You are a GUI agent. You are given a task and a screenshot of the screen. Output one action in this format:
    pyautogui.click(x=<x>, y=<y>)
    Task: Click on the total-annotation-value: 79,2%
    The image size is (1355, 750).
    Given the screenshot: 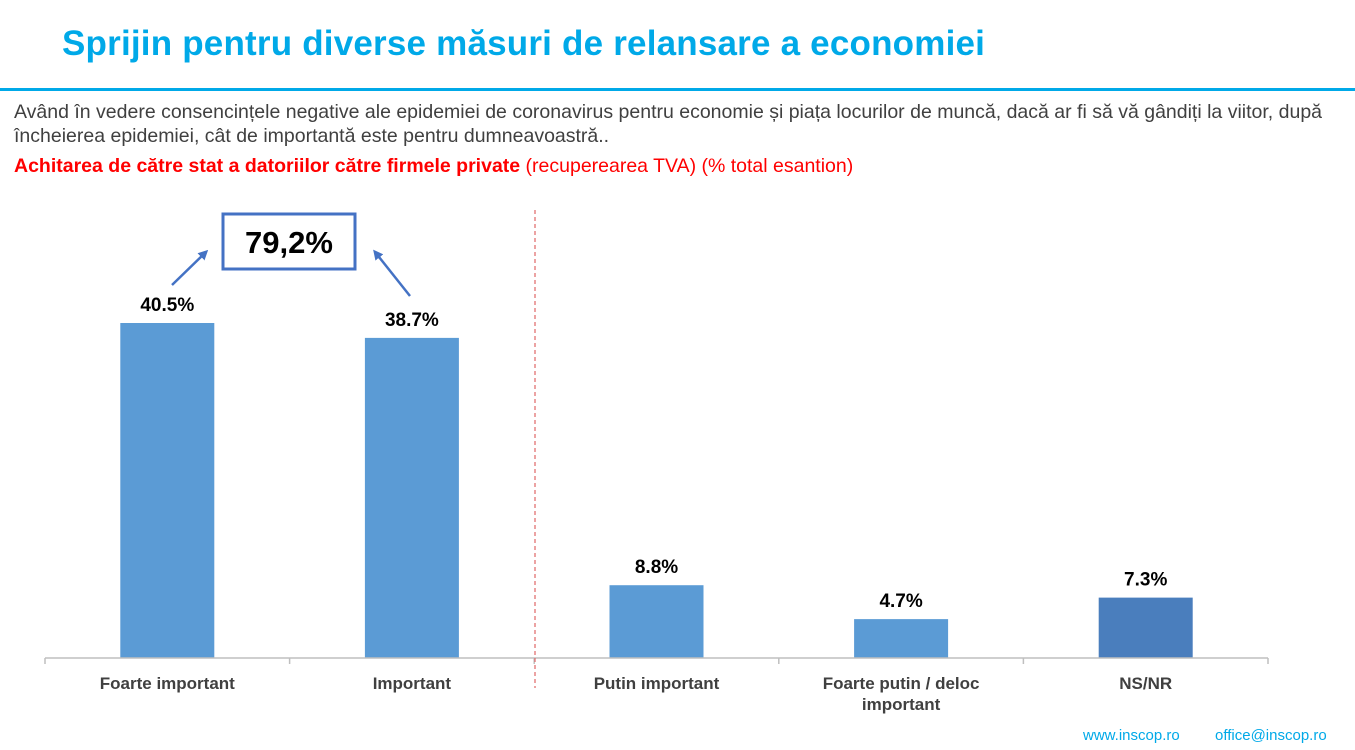 What is the action you would take?
    pyautogui.click(x=289, y=242)
    